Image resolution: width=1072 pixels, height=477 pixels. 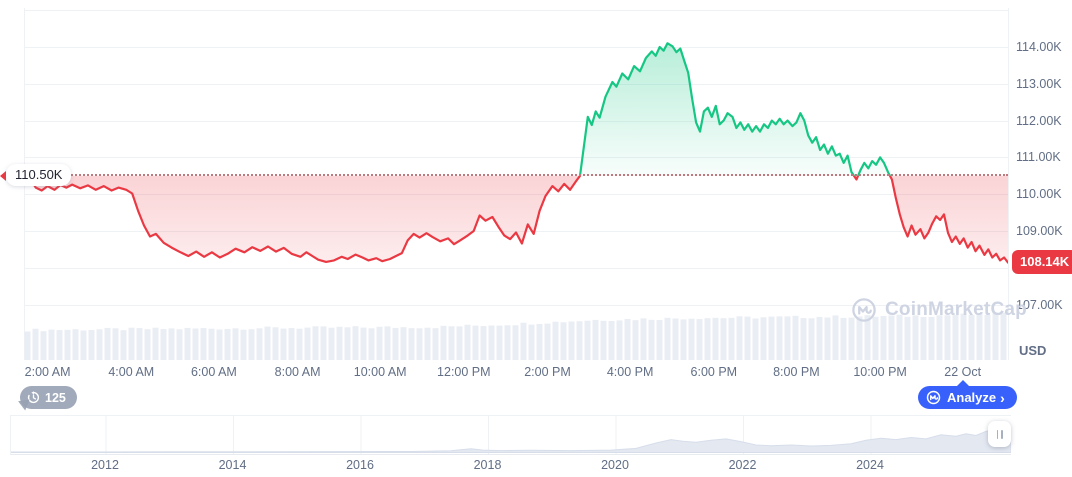 I want to click on year-label: 2024, so click(x=870, y=465).